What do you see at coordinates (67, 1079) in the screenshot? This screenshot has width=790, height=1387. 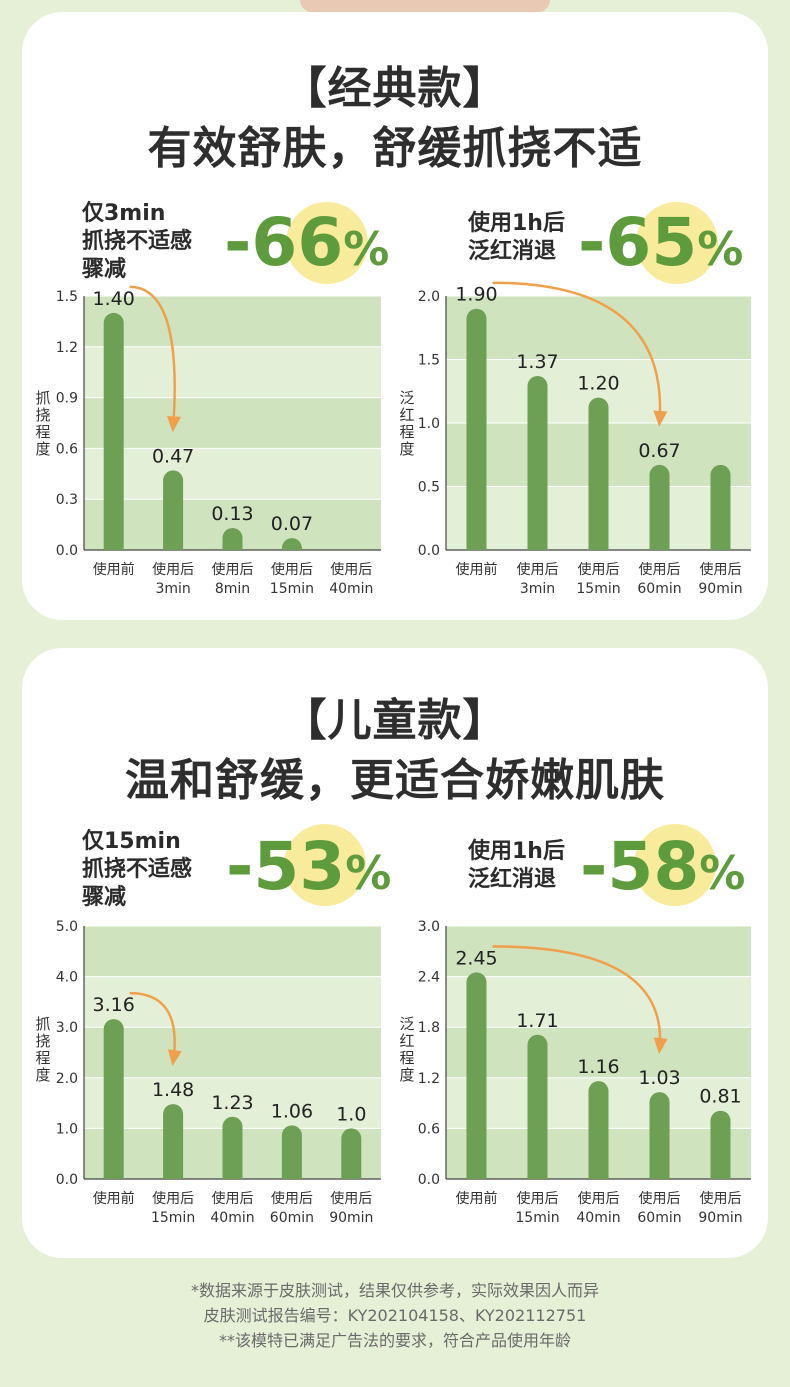 I see `y-tick-label: 2.0` at bounding box center [67, 1079].